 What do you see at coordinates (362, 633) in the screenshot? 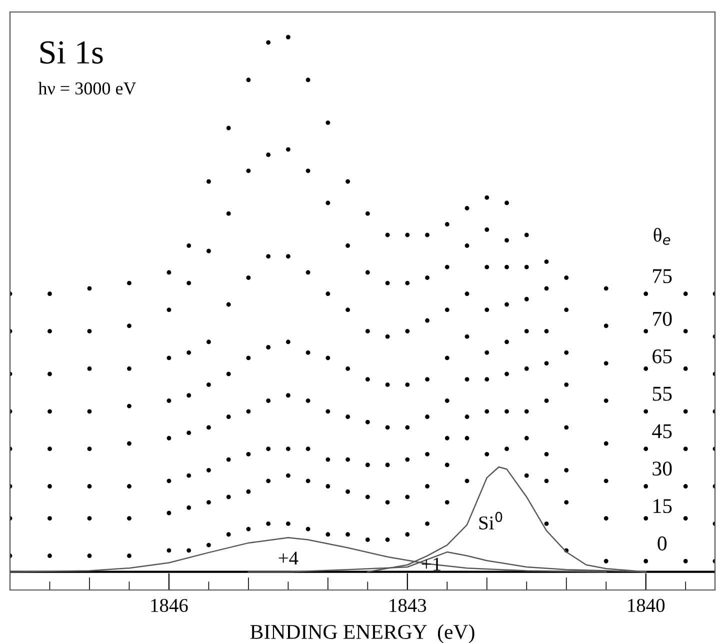
I see `x-axis-title: BINDING ENERGY (eV)` at bounding box center [362, 633].